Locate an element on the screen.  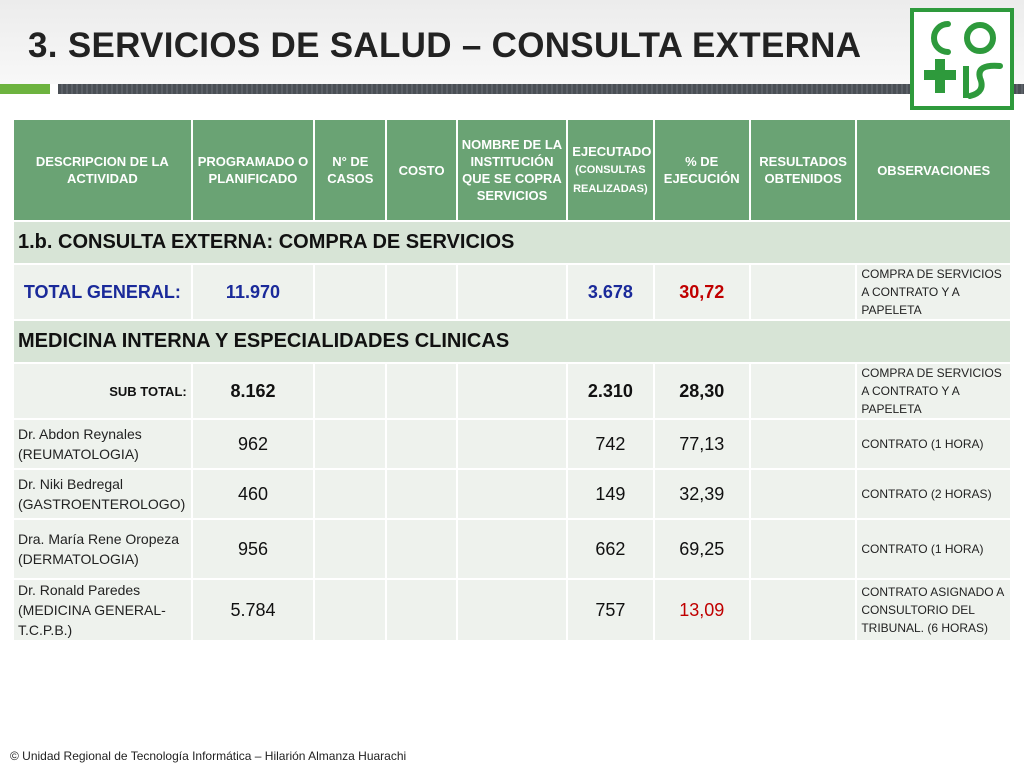
row-porcentaje: 32,39 is located at coordinates (701, 494).